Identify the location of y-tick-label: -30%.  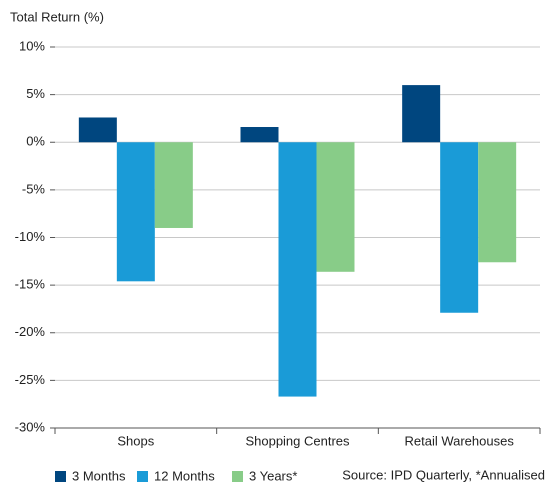
(30, 426).